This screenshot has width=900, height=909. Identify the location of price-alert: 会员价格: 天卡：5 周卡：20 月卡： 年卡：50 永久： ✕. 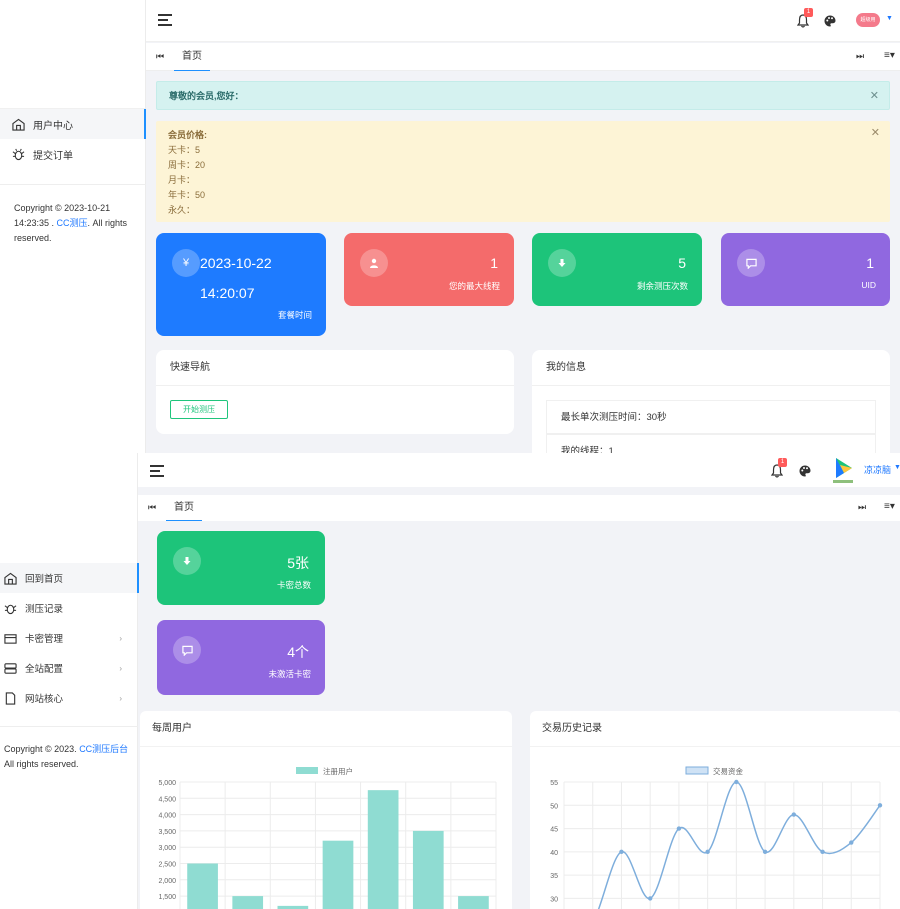
(523, 171).